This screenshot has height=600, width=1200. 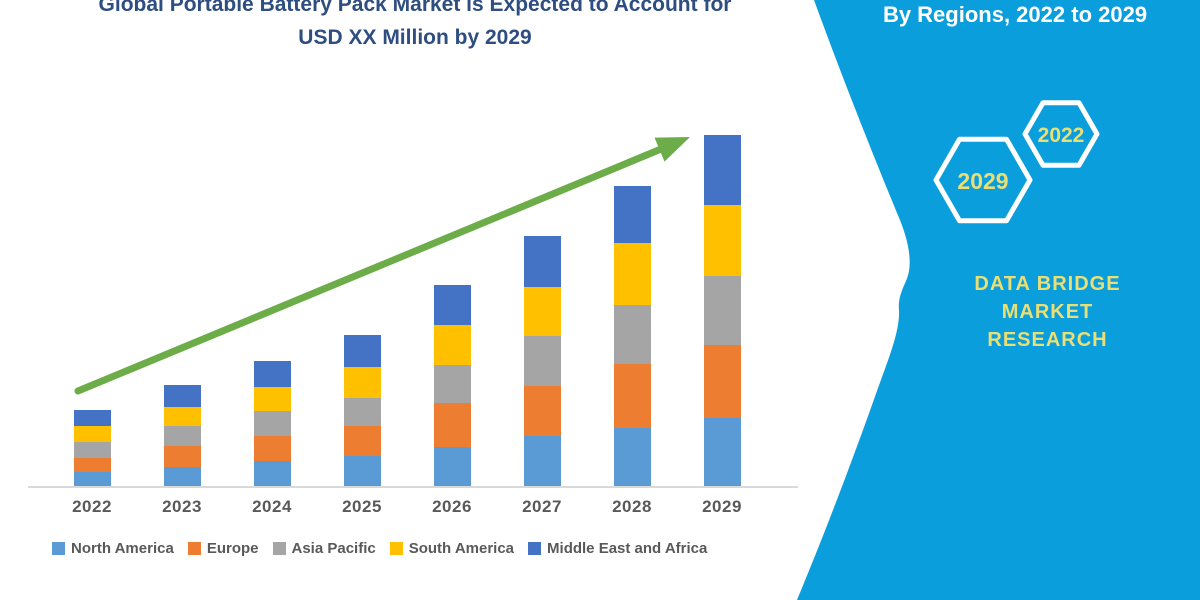 I want to click on bar-2028-segment-middle-east-and-africa, so click(x=632, y=214).